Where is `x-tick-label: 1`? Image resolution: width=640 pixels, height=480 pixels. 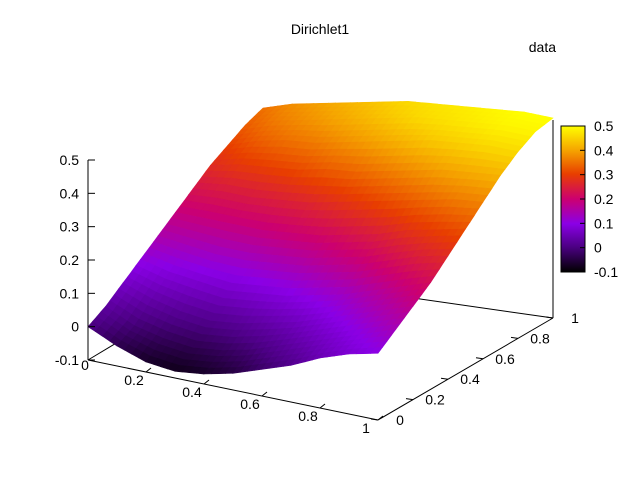 x-tick-label: 1 is located at coordinates (366, 428).